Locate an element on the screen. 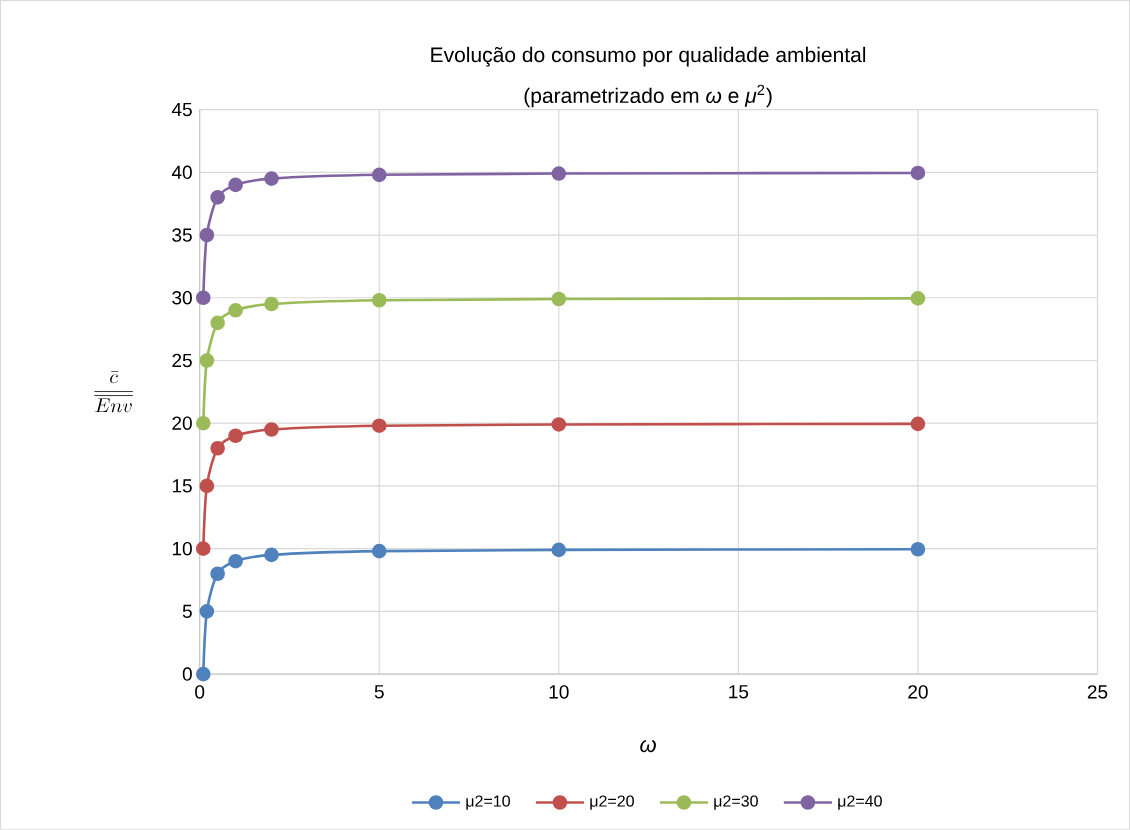 This screenshot has height=830, width=1130. legend-label: μ2=30 is located at coordinates (736, 802).